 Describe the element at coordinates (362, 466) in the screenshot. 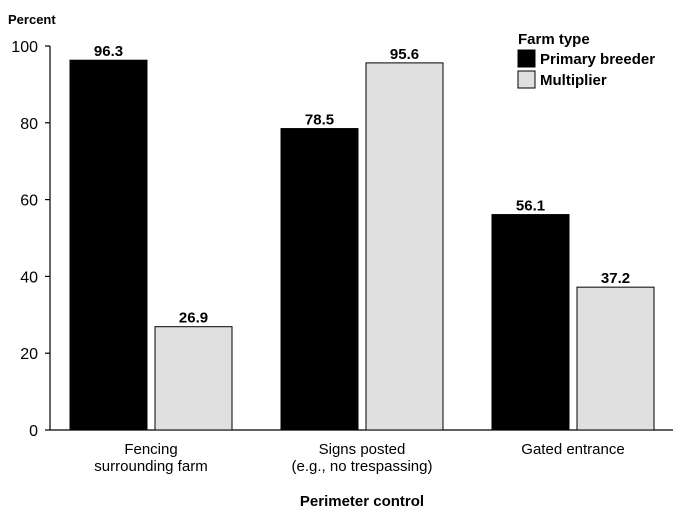

I see `category-label: (e.g., no trespassing)` at that location.